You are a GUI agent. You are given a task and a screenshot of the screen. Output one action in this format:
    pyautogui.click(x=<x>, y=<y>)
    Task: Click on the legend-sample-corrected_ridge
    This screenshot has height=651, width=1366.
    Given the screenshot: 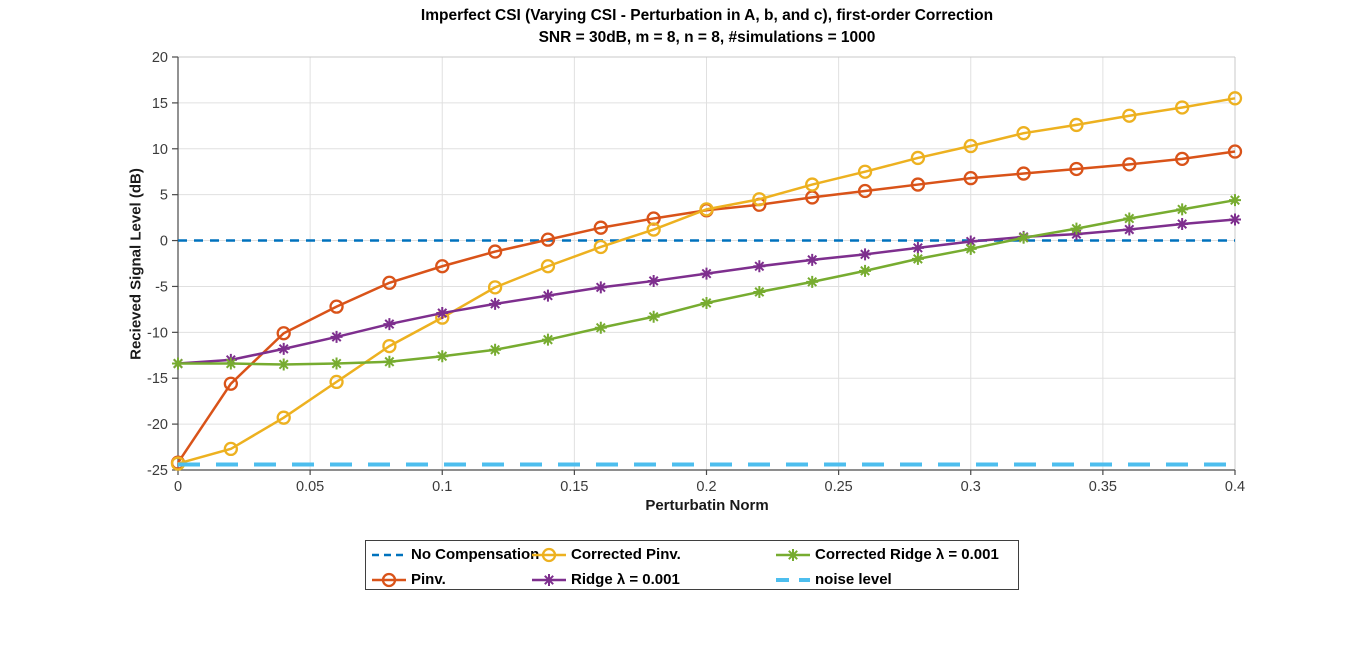 What is the action you would take?
    pyautogui.click(x=793, y=554)
    